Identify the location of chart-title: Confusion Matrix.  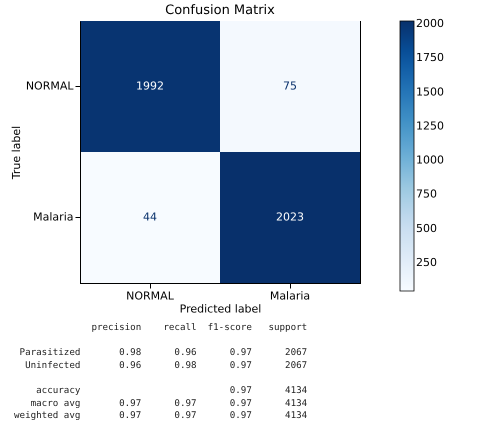
(220, 10).